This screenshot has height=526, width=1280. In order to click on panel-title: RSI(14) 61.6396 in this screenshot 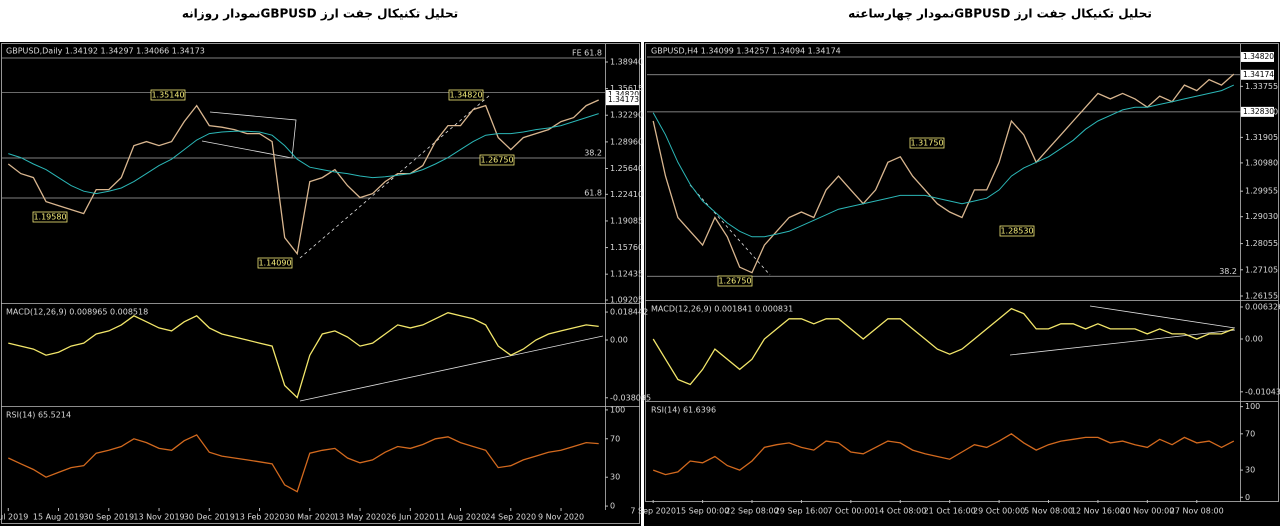, I will do `click(683, 410)`.